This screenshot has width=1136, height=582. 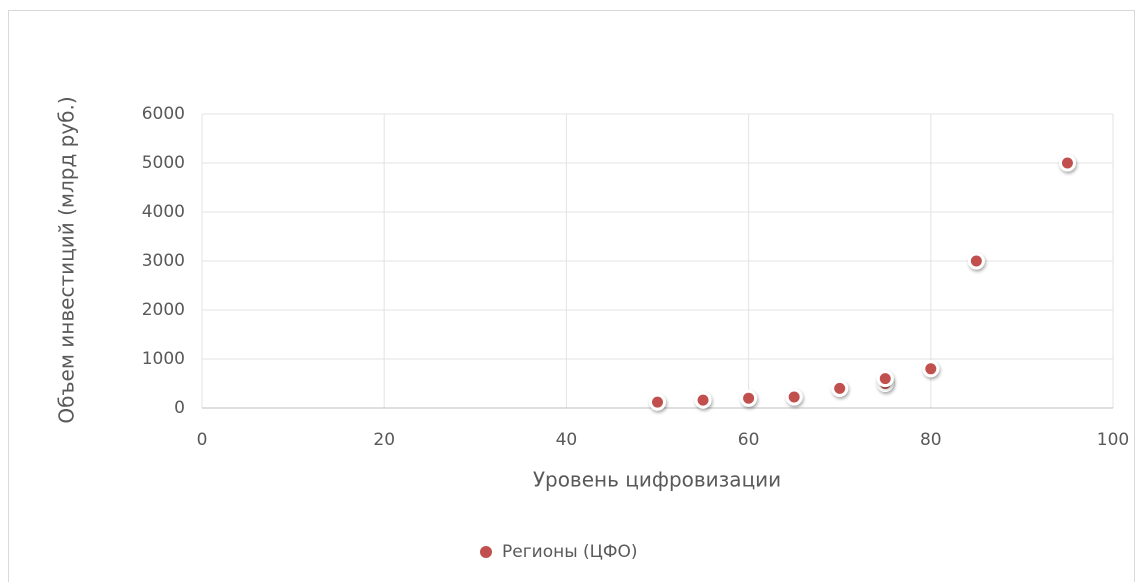 I want to click on legend-label: Регионы (ЦФО), so click(x=570, y=552).